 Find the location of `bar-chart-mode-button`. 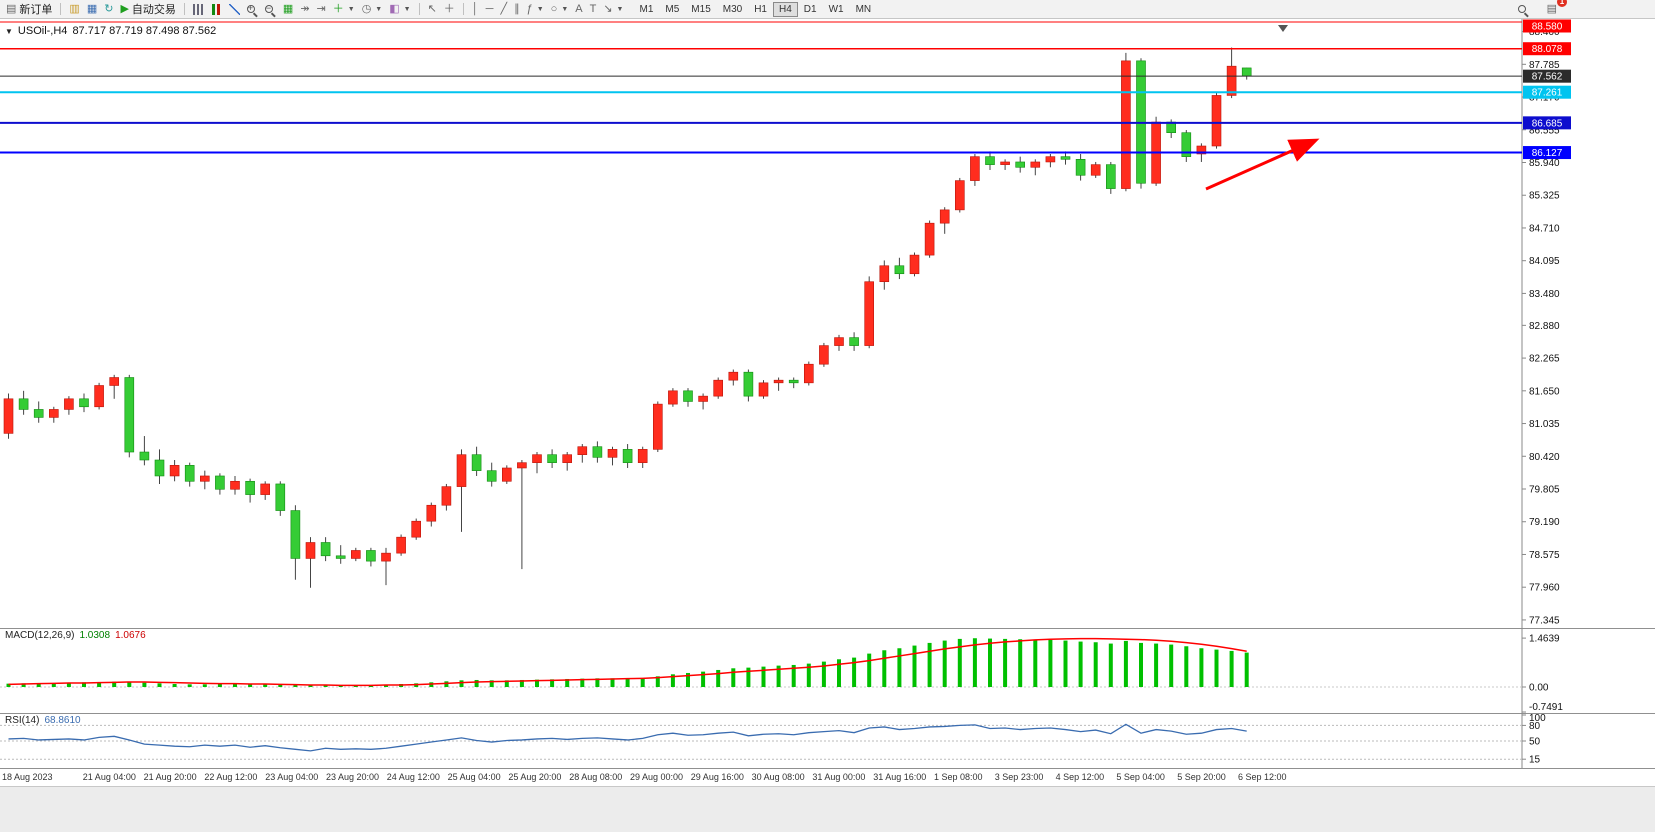

bar-chart-mode-button is located at coordinates (198, 9).